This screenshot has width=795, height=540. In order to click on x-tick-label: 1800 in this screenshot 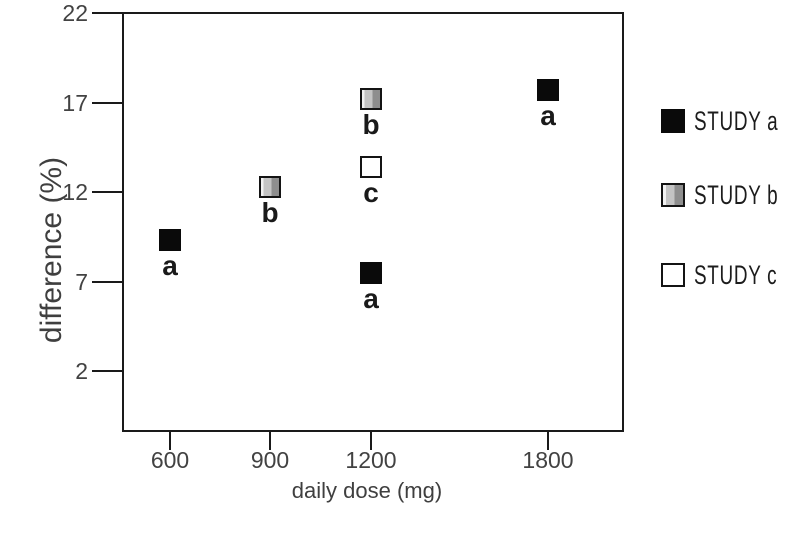, I will do `click(548, 460)`.